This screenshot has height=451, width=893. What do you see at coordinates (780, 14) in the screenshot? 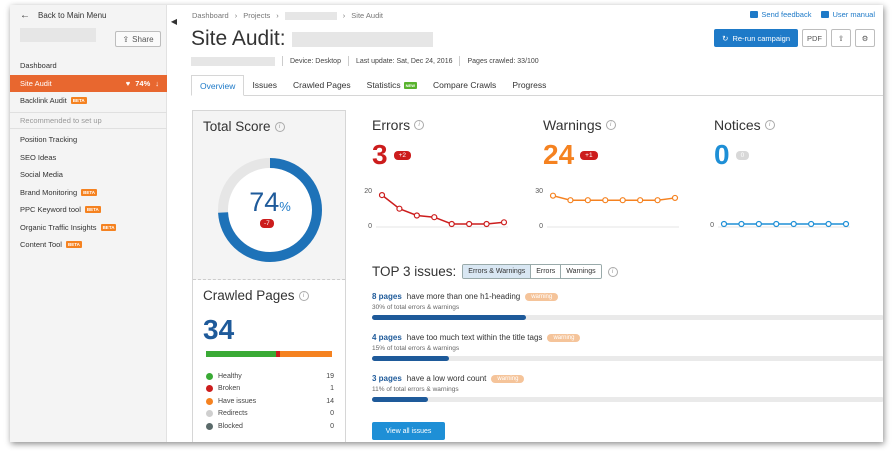
I see `send-feedback-link: Send feedback` at bounding box center [780, 14].